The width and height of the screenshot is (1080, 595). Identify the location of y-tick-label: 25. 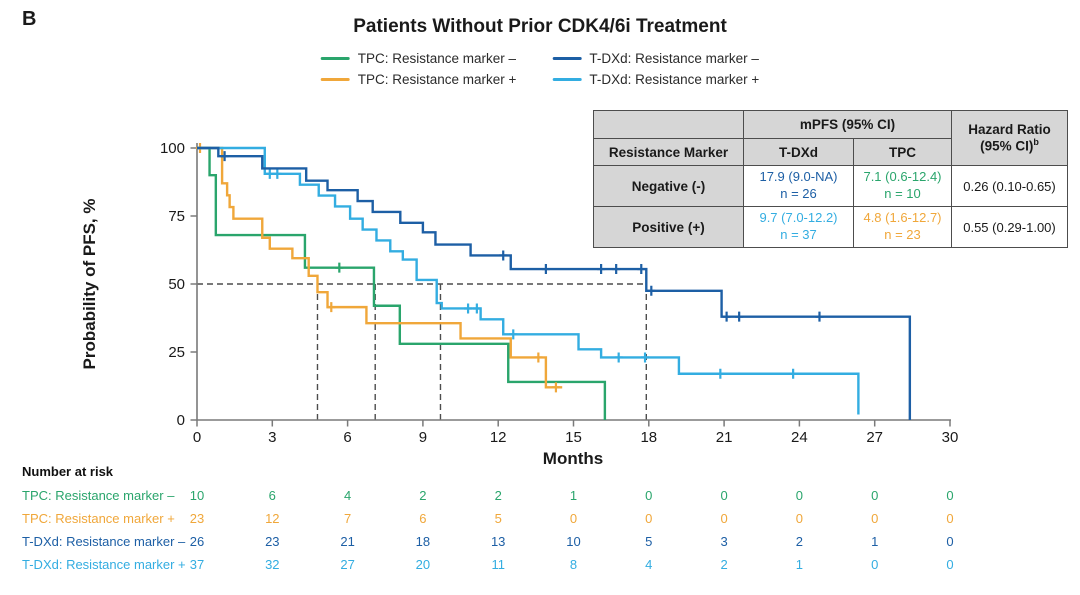
(176, 352).